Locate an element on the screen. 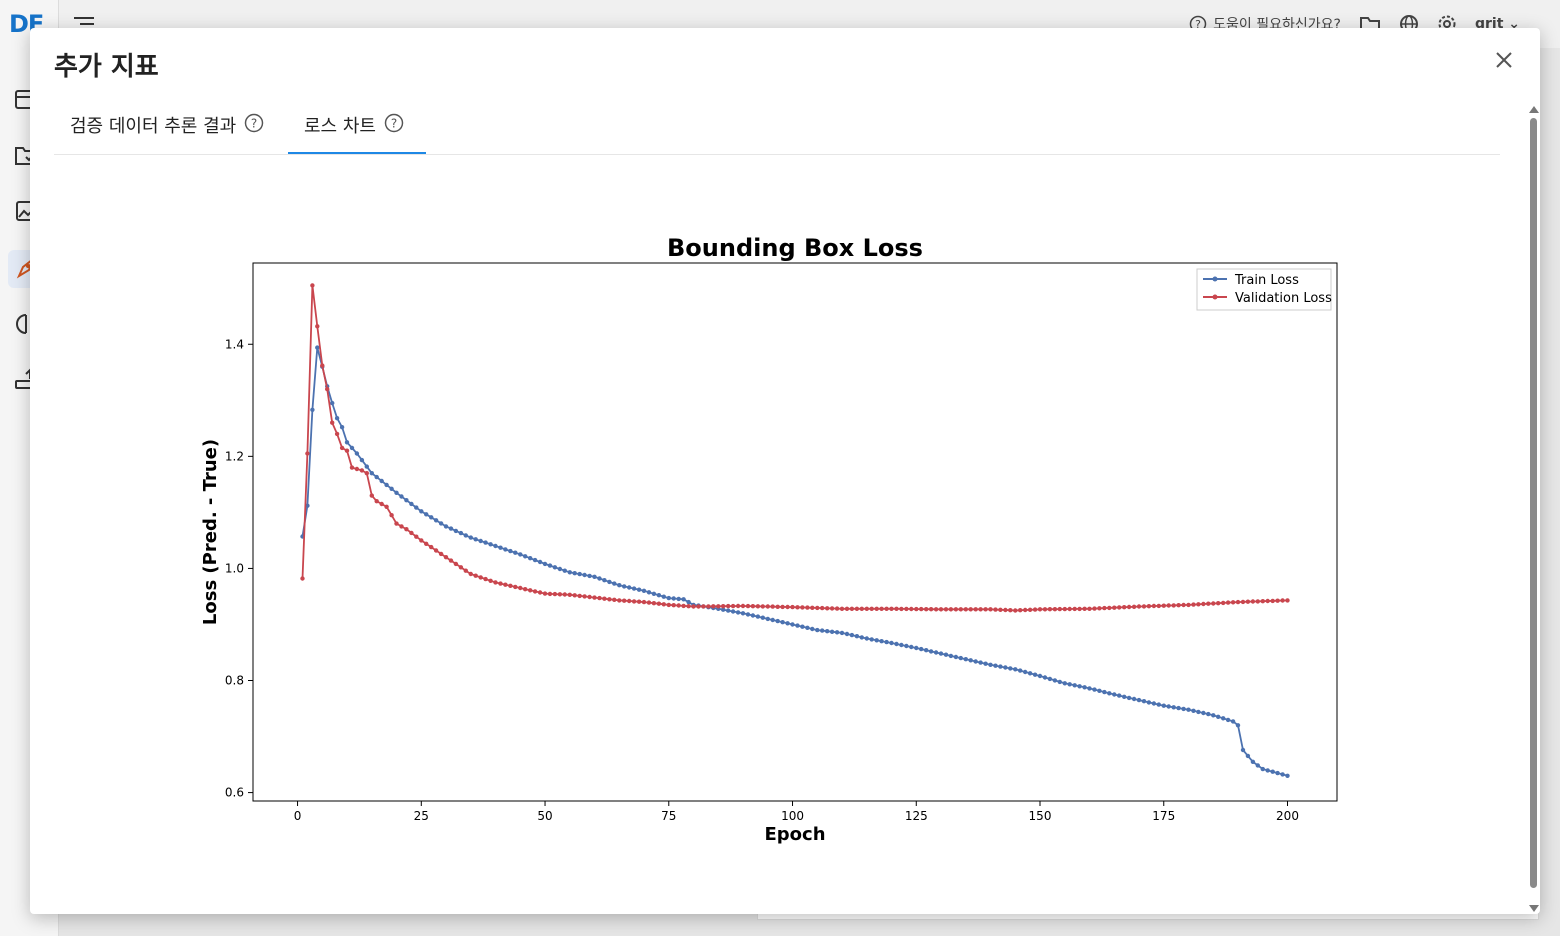  scroll-up-arrow is located at coordinates (1534, 109).